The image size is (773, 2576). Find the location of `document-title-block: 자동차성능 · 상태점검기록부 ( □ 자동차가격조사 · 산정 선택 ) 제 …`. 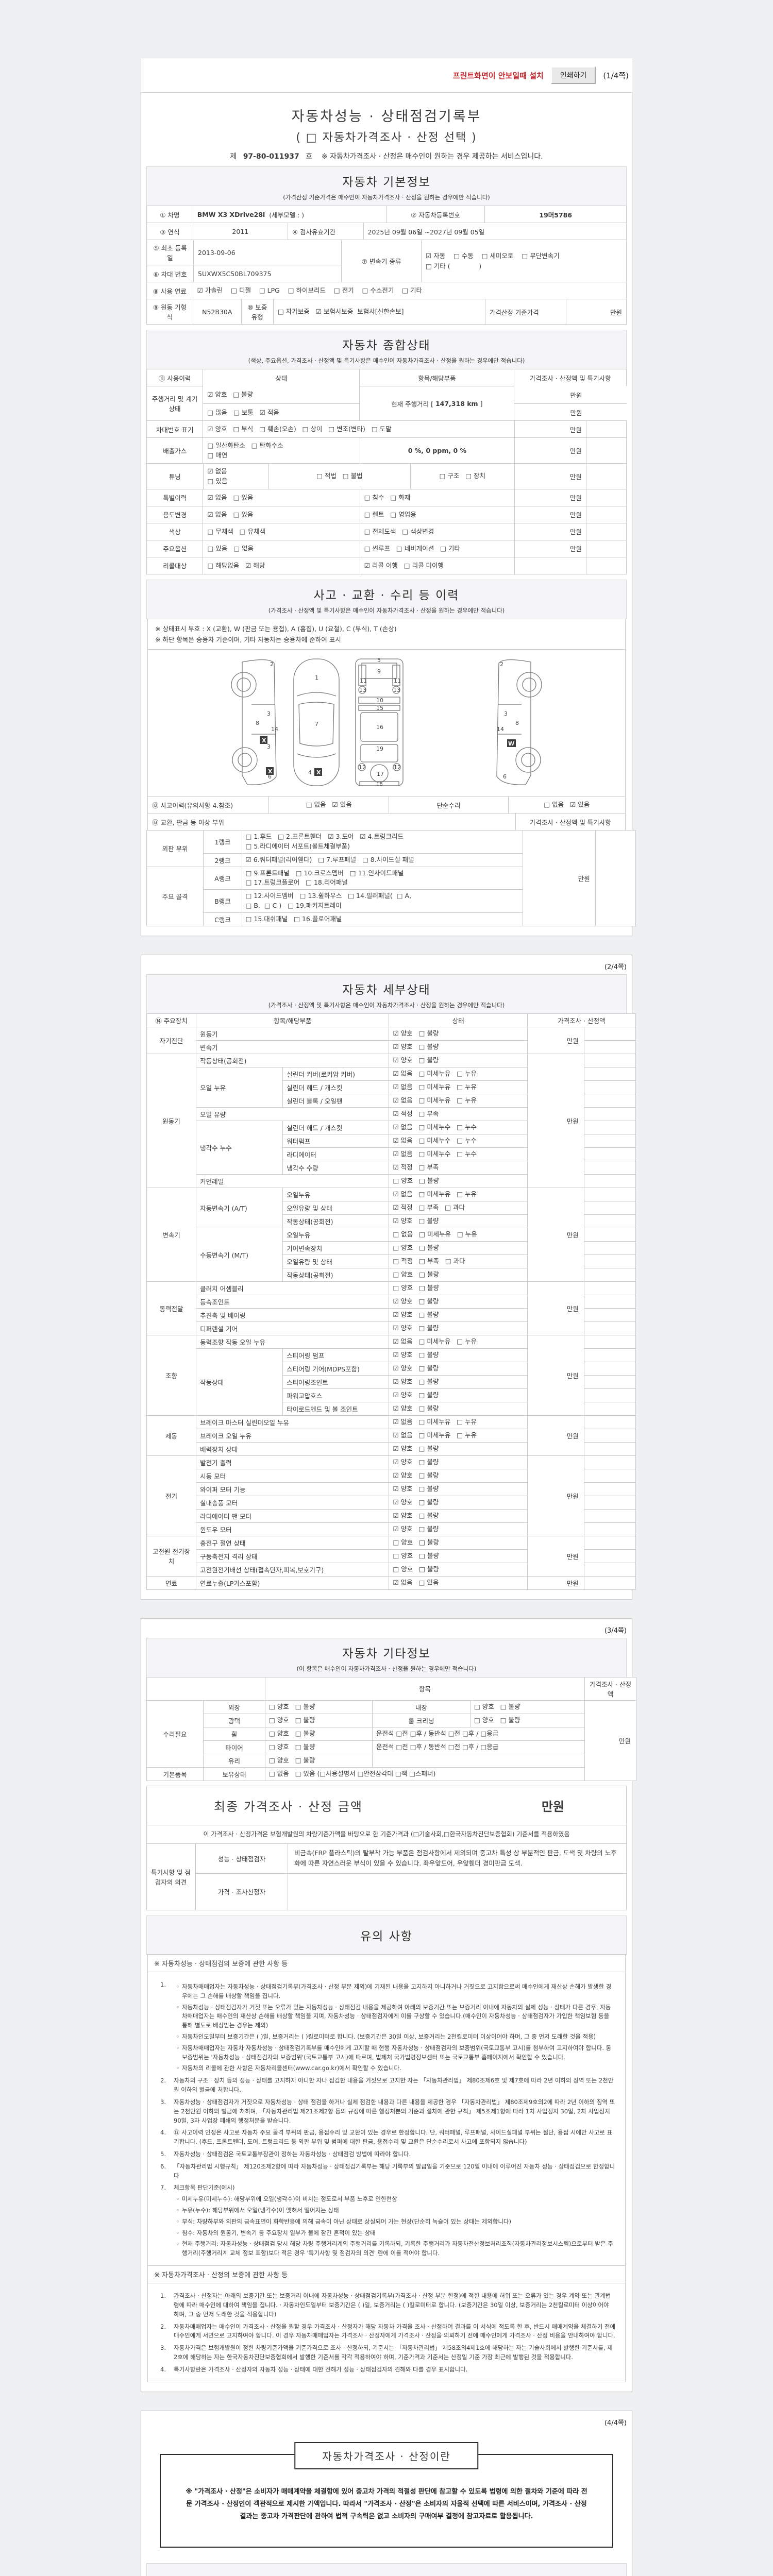

document-title-block: 자동차성능 · 상태점검기록부 ( □ 자동차가격조사 · 산정 선택 ) 제 … is located at coordinates (386, 132).